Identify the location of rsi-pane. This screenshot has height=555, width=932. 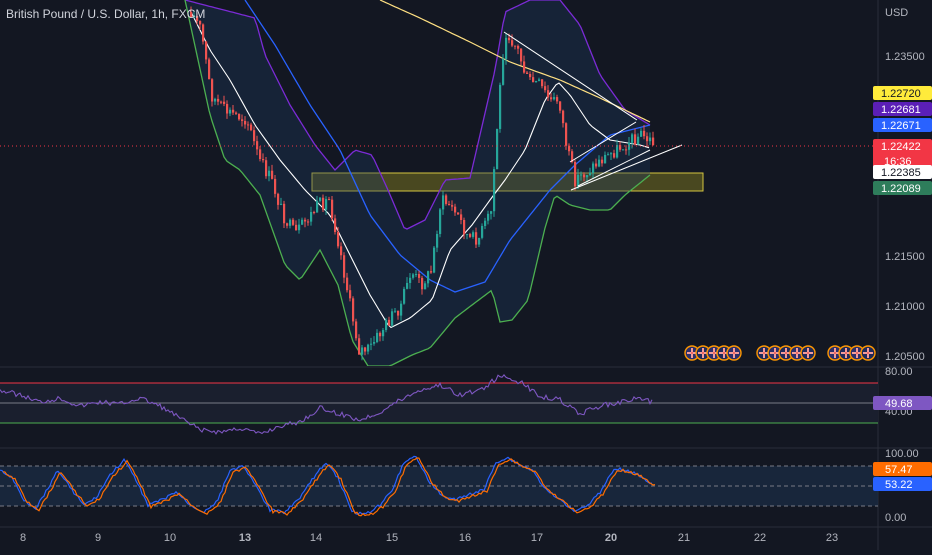
(439, 404).